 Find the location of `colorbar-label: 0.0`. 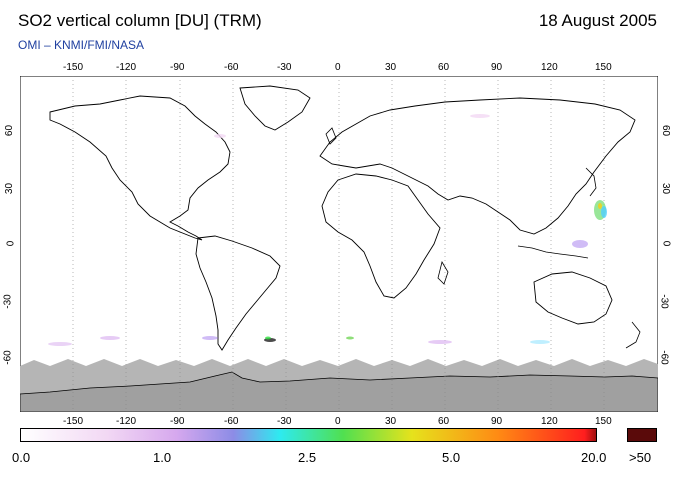

colorbar-label: 0.0 is located at coordinates (21, 457).